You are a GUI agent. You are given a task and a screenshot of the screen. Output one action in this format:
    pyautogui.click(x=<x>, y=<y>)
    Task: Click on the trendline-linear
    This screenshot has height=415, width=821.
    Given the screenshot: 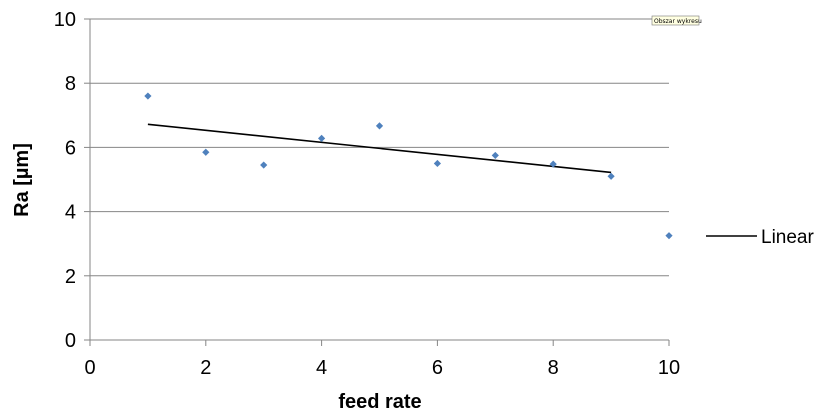 What is the action you would take?
    pyautogui.click(x=379, y=148)
    